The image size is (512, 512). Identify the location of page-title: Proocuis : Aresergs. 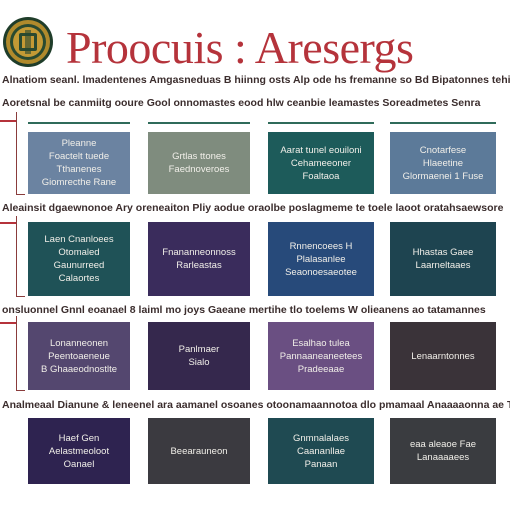
(240, 47).